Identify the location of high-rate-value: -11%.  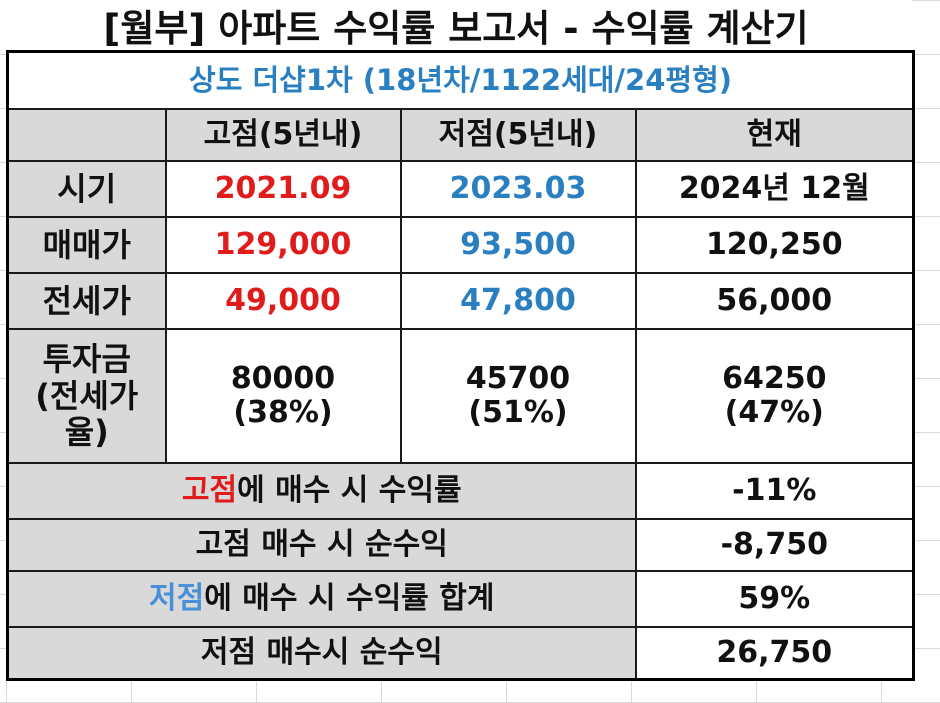
(775, 491).